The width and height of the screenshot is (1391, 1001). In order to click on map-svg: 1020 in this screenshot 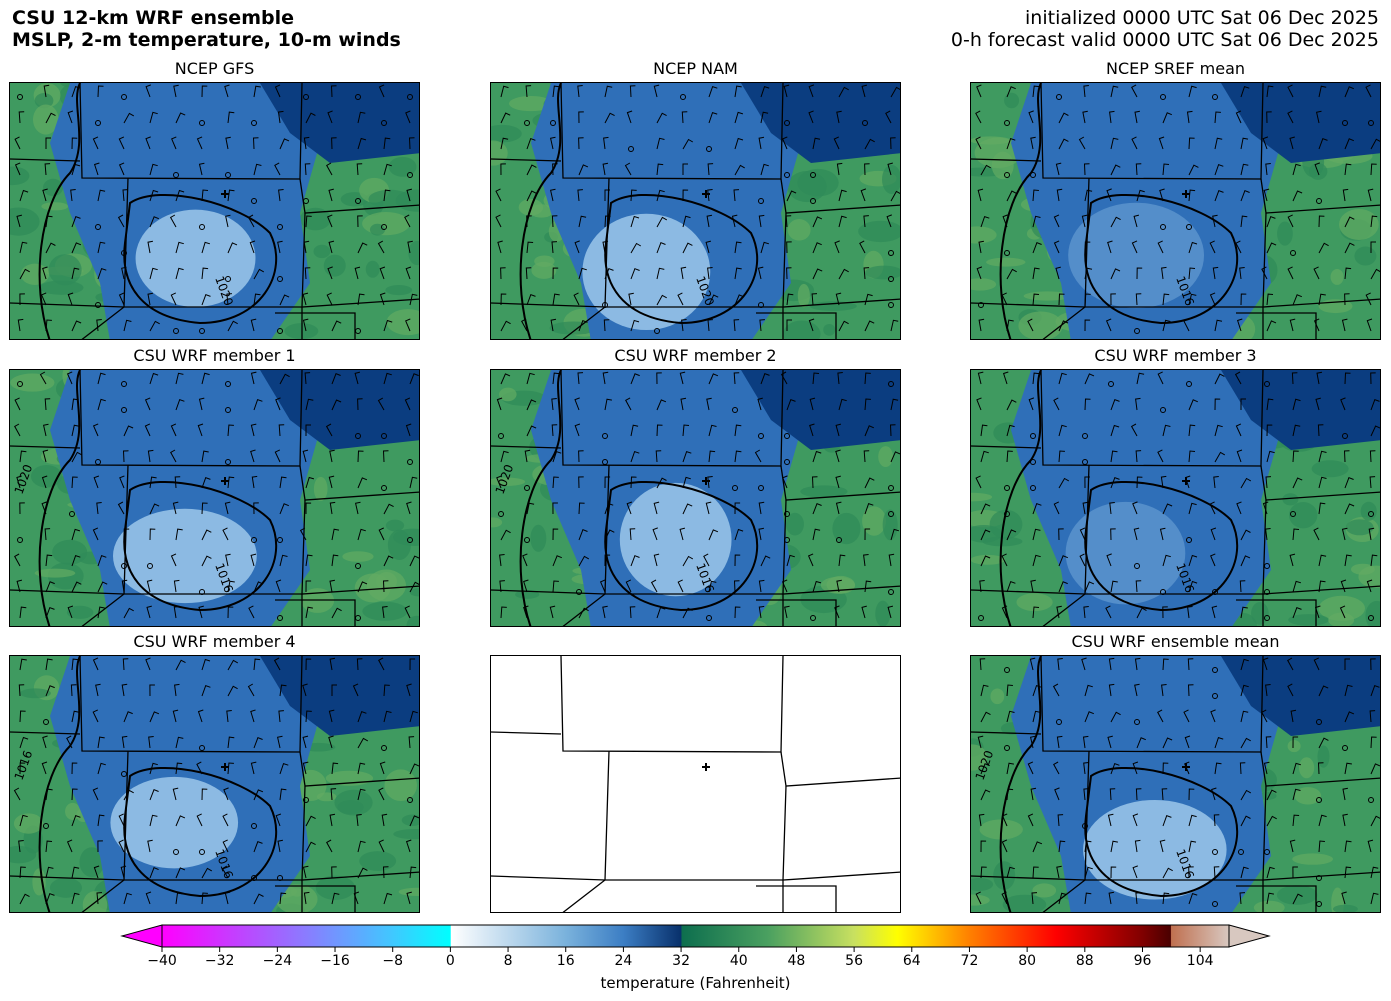, I will do `click(214, 211)`.